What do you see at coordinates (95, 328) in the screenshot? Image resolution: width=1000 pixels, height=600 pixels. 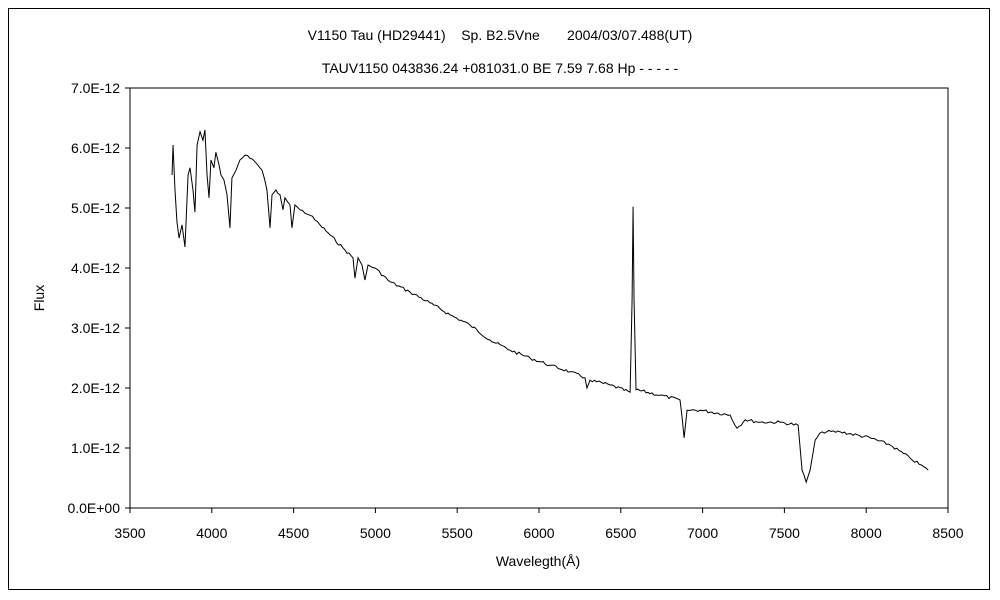 I see `y-tick-label: 3.0E-12` at bounding box center [95, 328].